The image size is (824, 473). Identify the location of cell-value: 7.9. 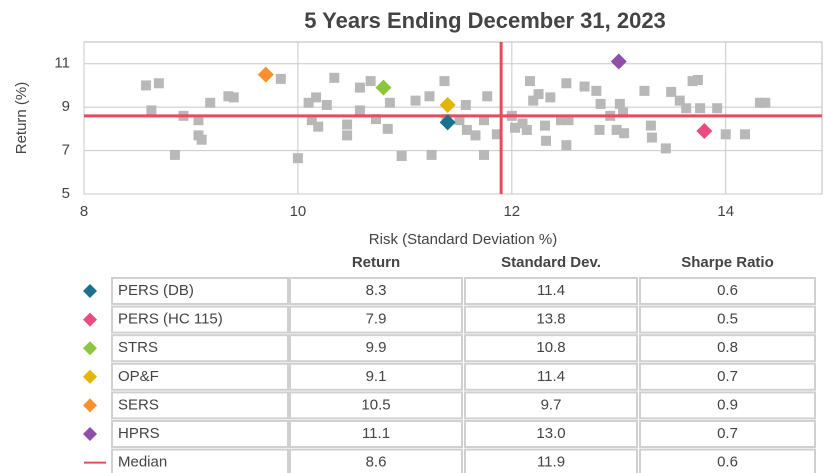
(376, 319).